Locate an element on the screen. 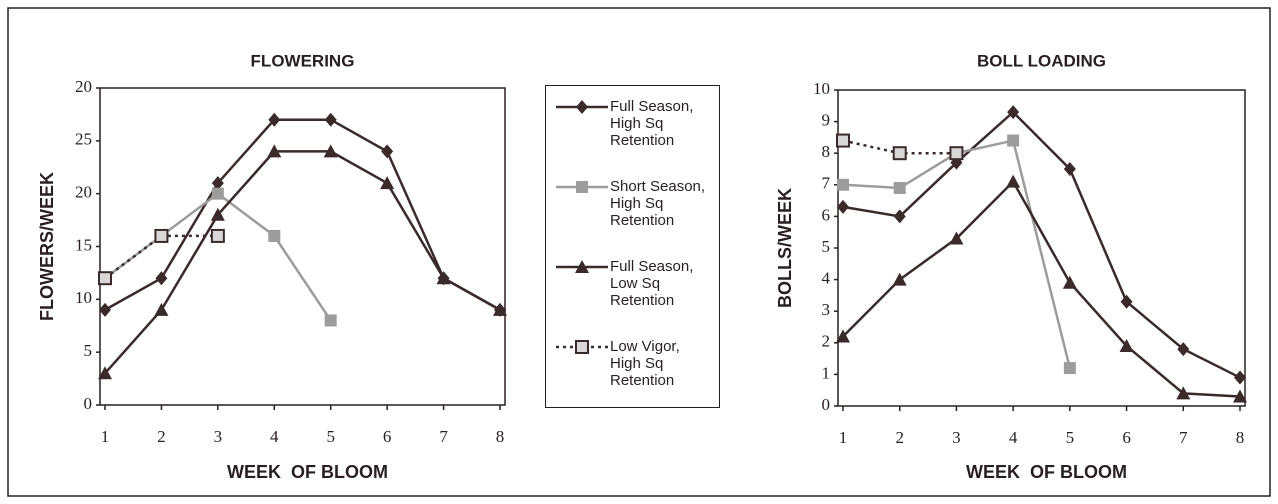  y-tick-label: 9 is located at coordinates (826, 120).